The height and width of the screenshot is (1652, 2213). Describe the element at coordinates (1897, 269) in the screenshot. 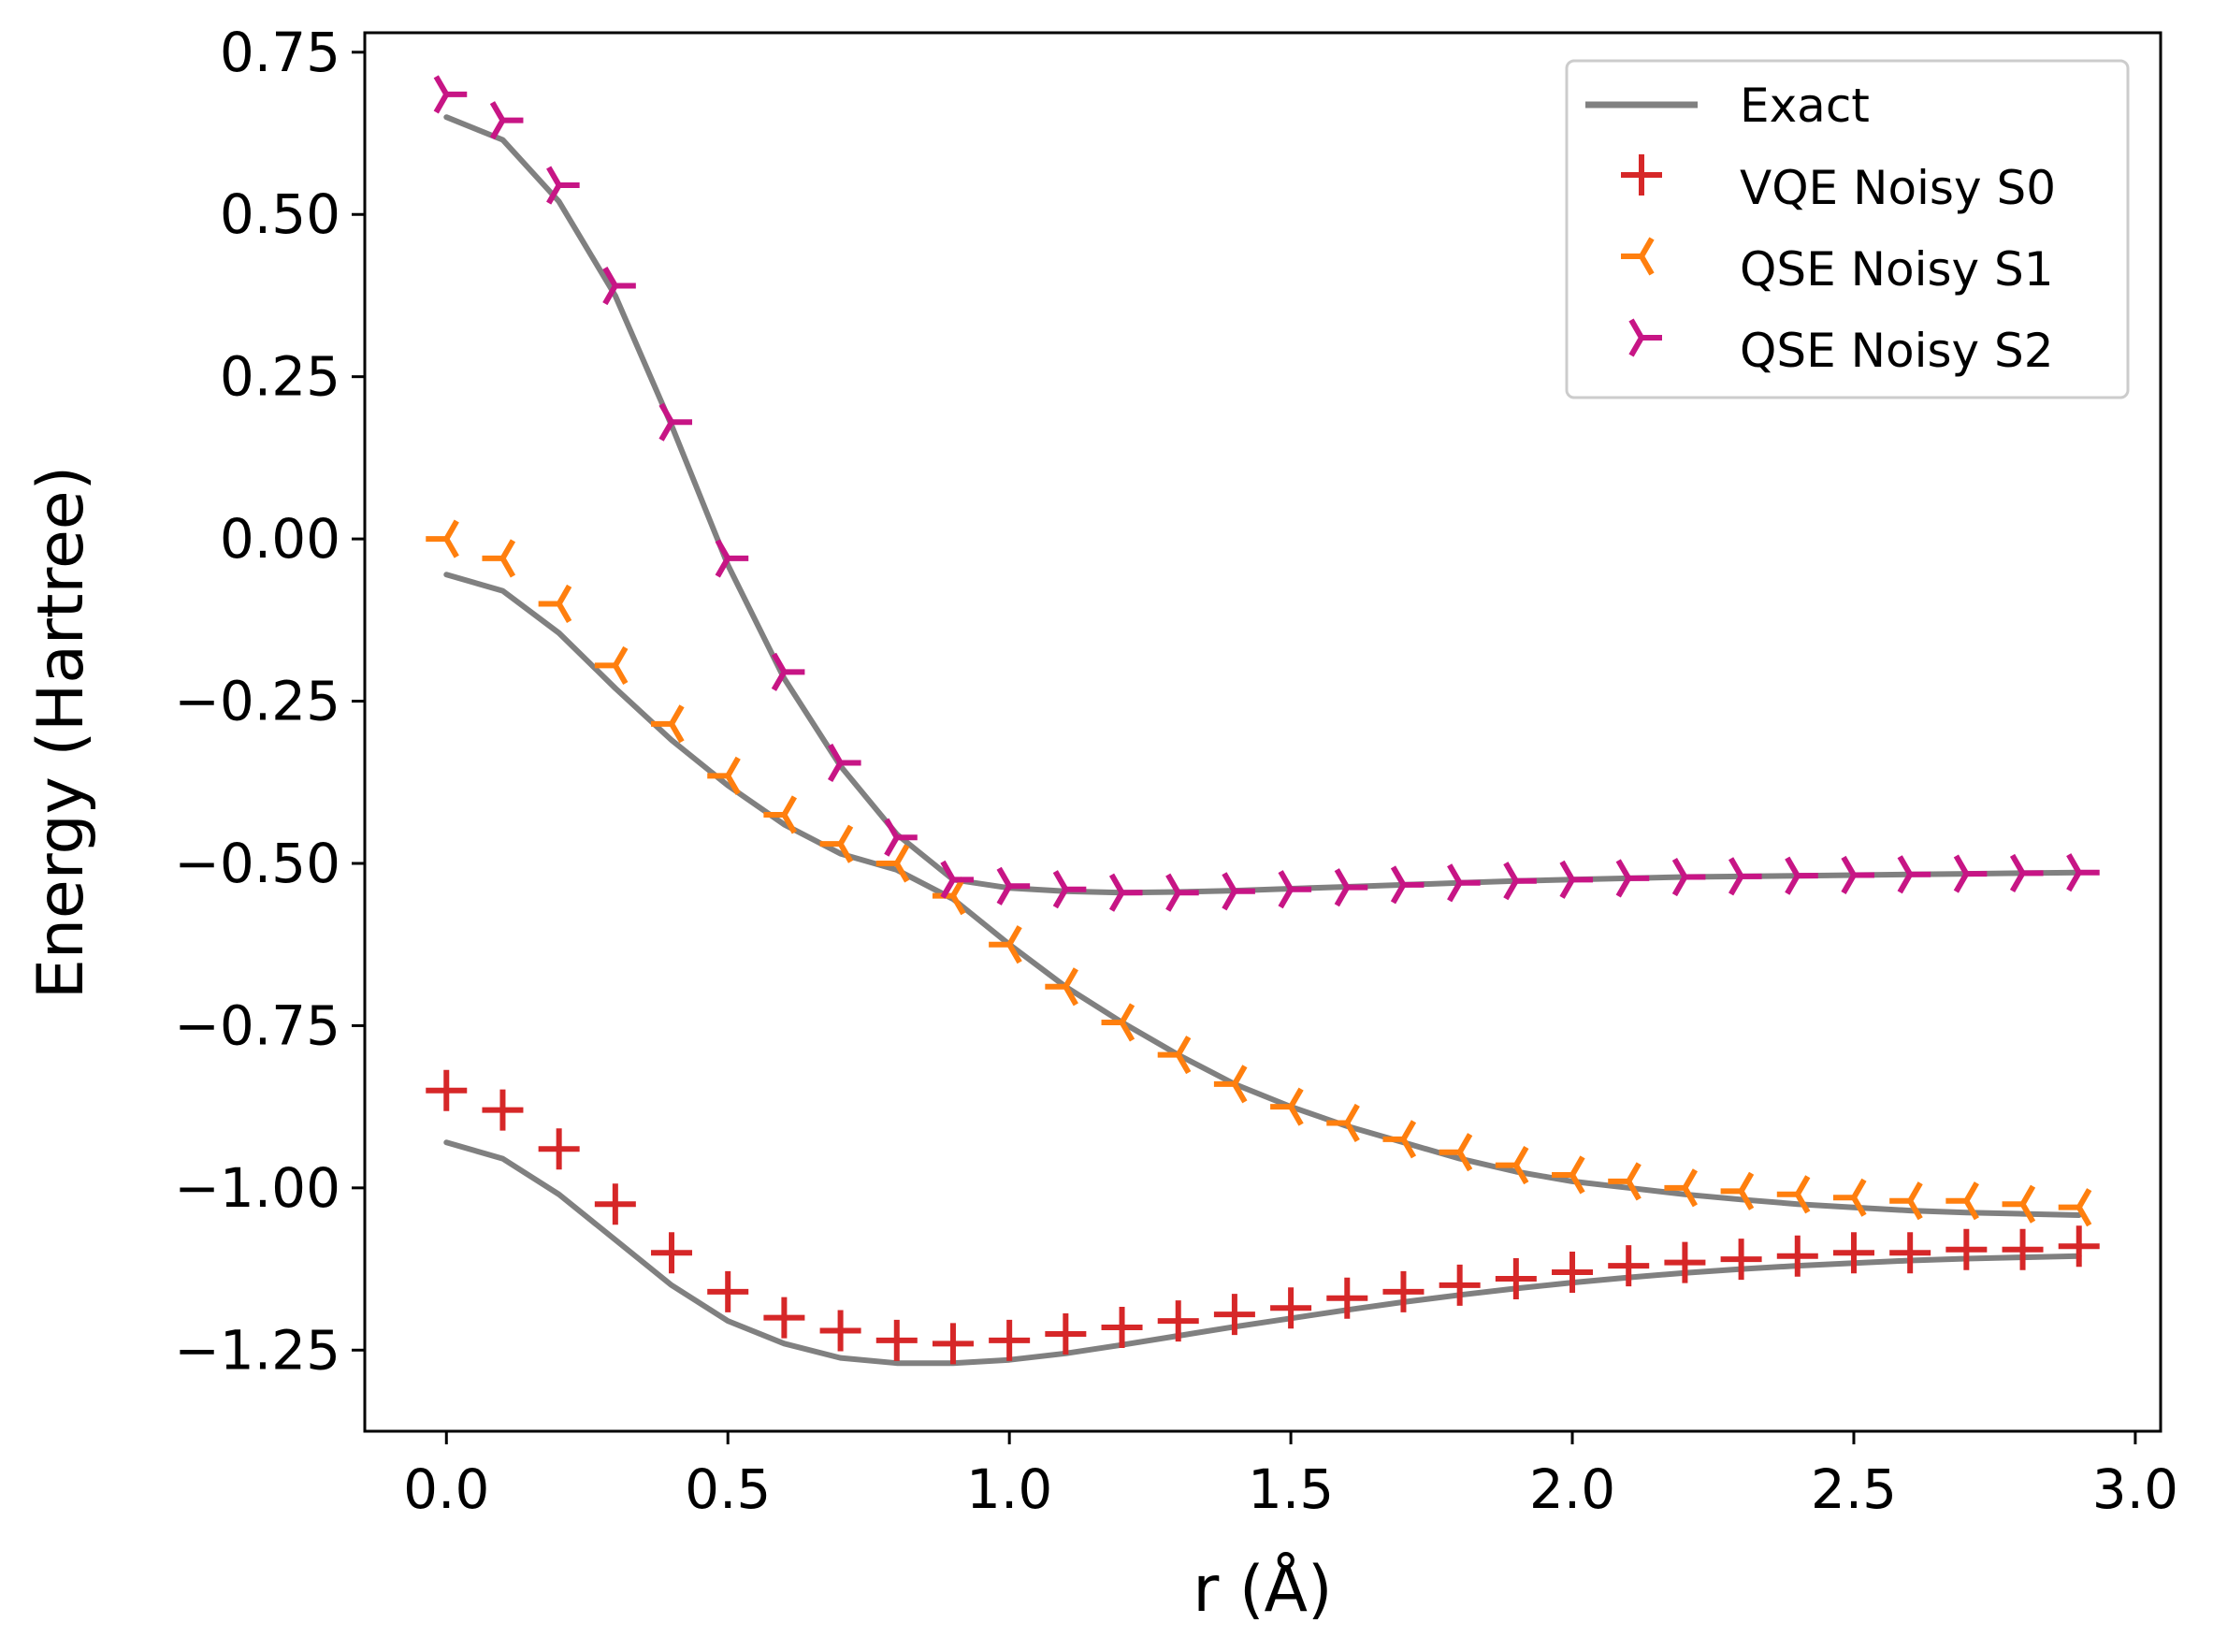

I see `legend-label-qse-s1: QSE Noisy S1` at that location.